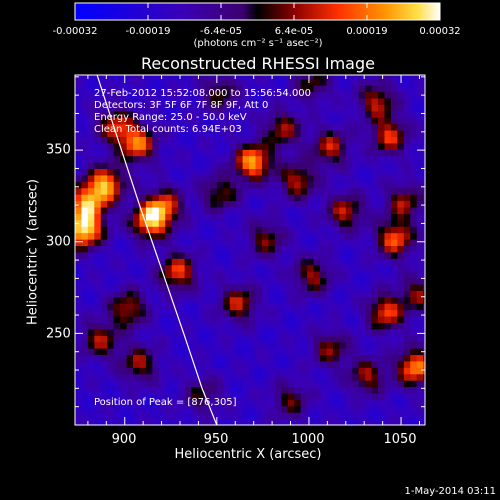 The height and width of the screenshot is (500, 500). I want to click on y-tick-label: 250, so click(58, 334).